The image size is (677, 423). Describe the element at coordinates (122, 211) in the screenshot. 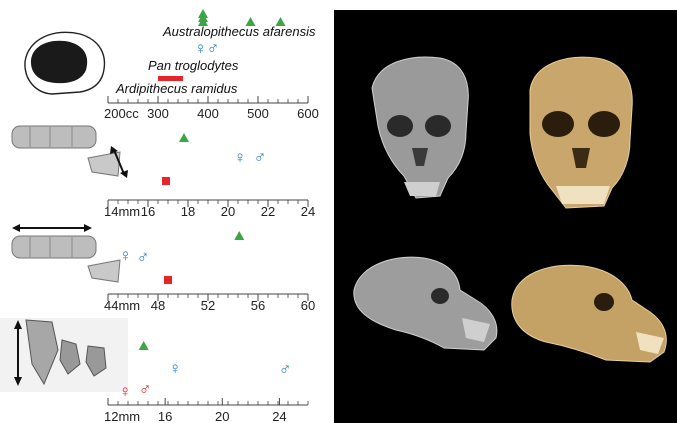

I see `tick-label: 14mm` at that location.